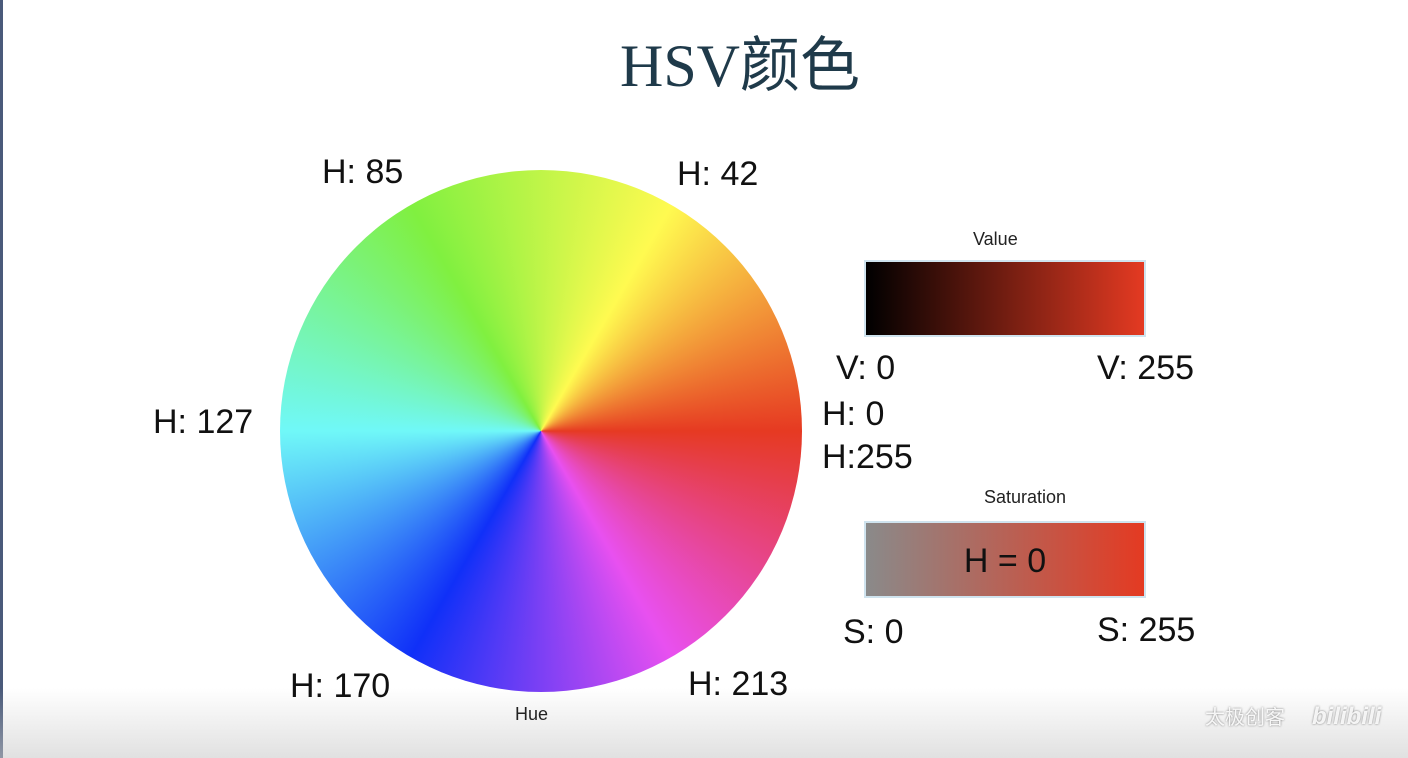 This screenshot has width=1408, height=758. I want to click on saturation-min-label: S: 0, so click(873, 632).